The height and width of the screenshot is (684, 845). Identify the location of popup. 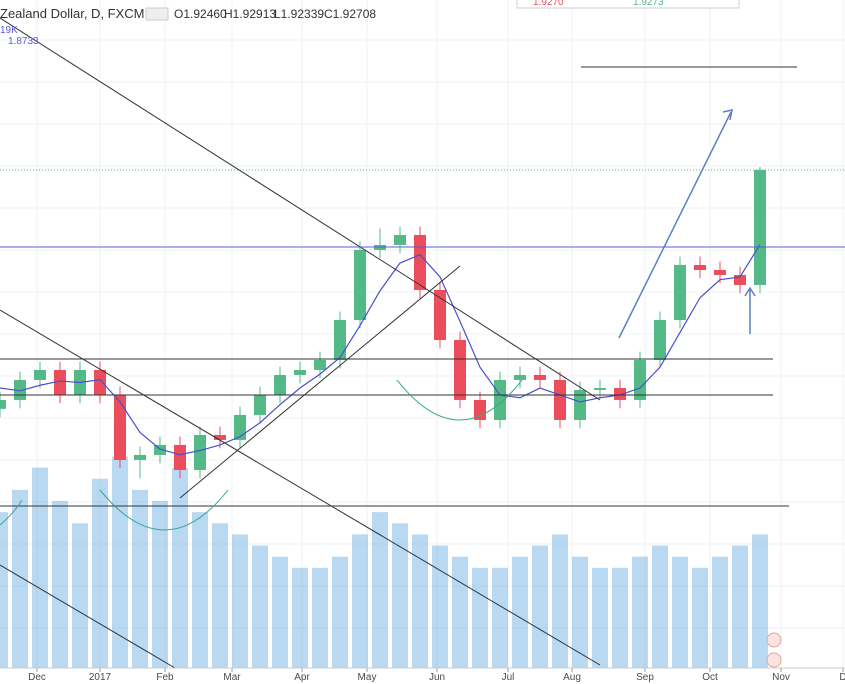
(628, 4).